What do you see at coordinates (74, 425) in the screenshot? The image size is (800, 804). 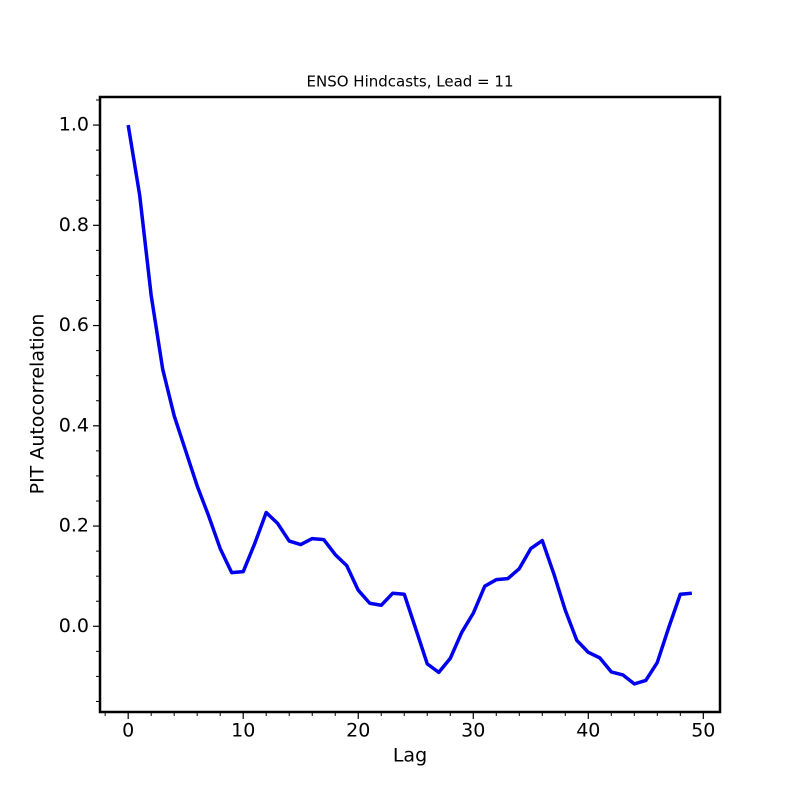 I see `y-tick-label: 0.4` at bounding box center [74, 425].